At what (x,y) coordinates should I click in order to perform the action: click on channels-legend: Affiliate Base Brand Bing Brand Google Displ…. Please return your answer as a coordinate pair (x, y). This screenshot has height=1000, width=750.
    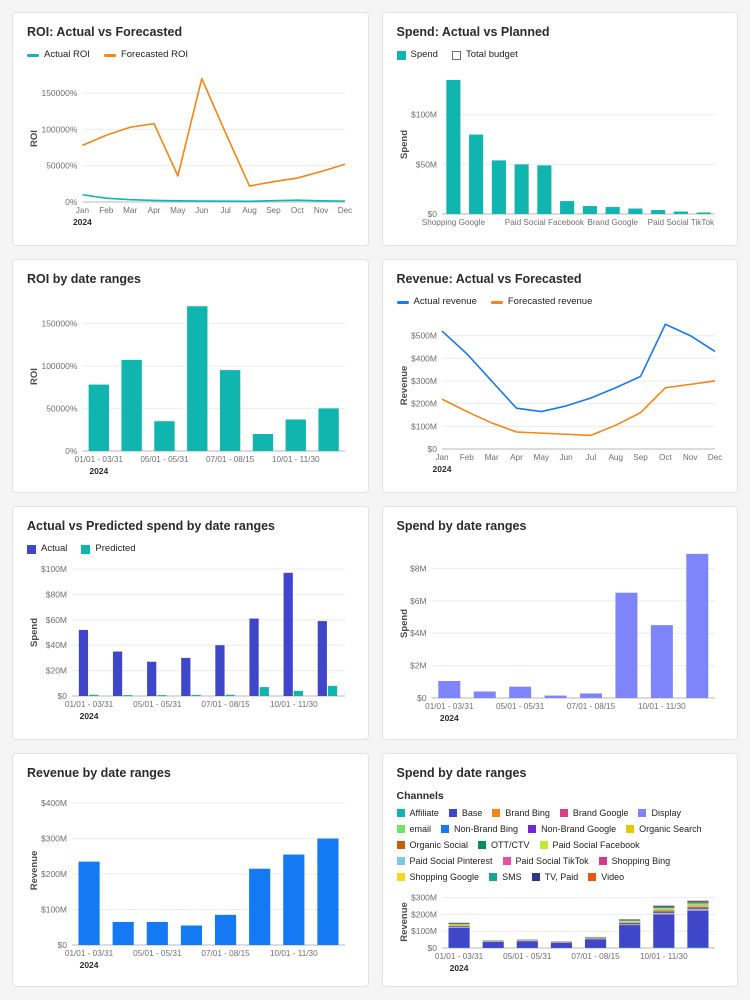
    Looking at the image, I should click on (560, 845).